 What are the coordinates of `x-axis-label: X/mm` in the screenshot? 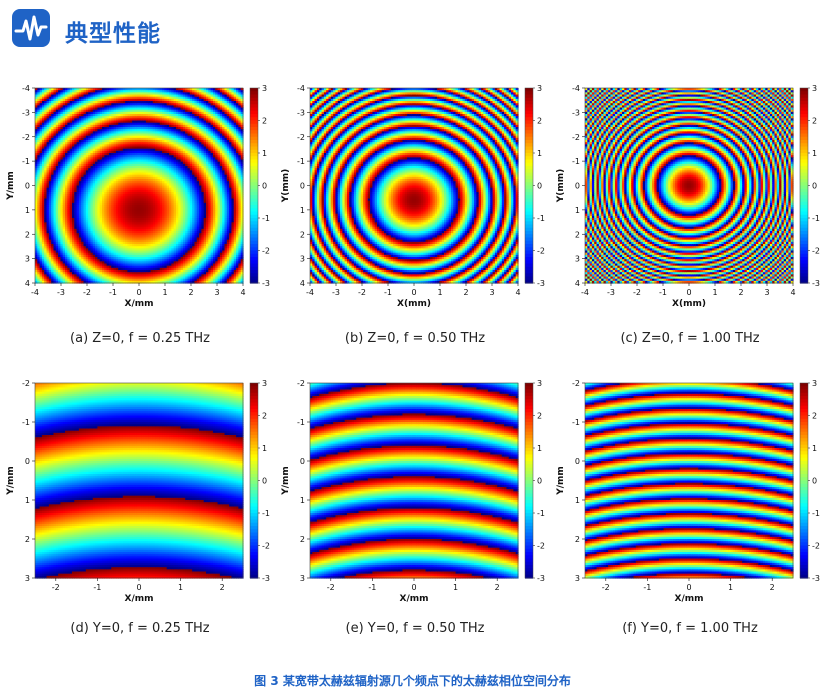 It's located at (139, 599).